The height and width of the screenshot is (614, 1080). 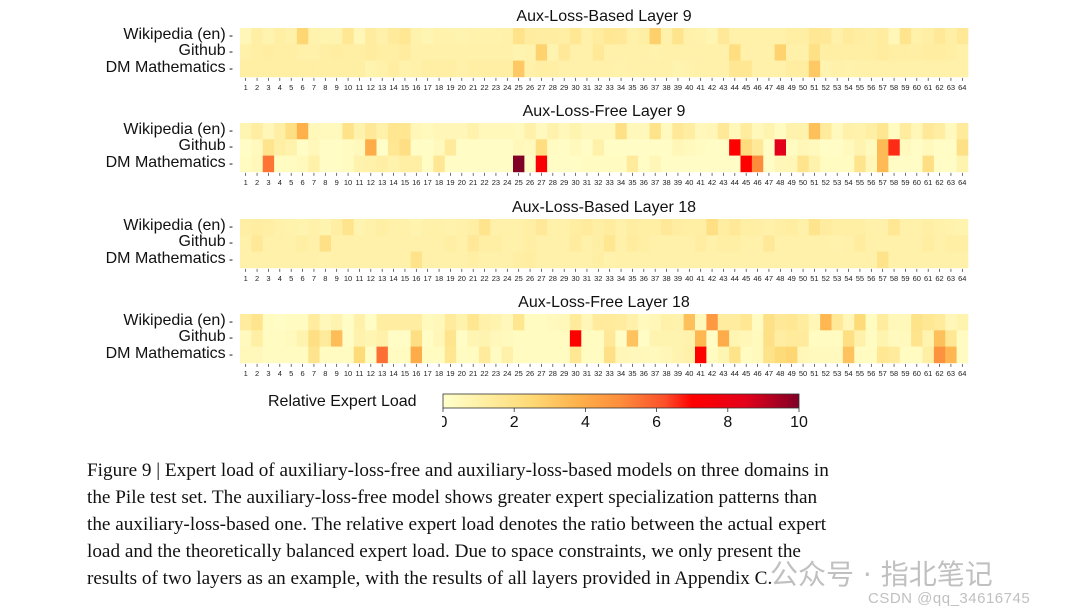 What do you see at coordinates (337, 278) in the screenshot?
I see `x-tick-label: 9` at bounding box center [337, 278].